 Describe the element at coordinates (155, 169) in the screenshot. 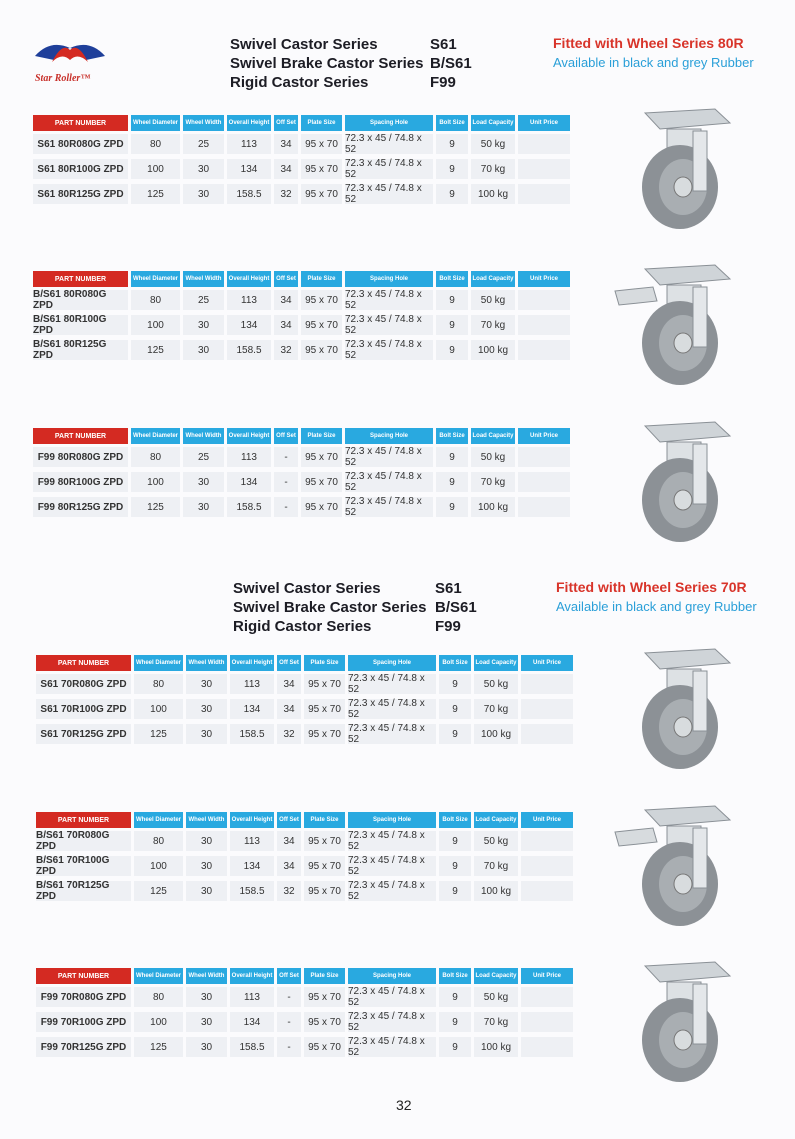

I see `table-cell: 100` at that location.